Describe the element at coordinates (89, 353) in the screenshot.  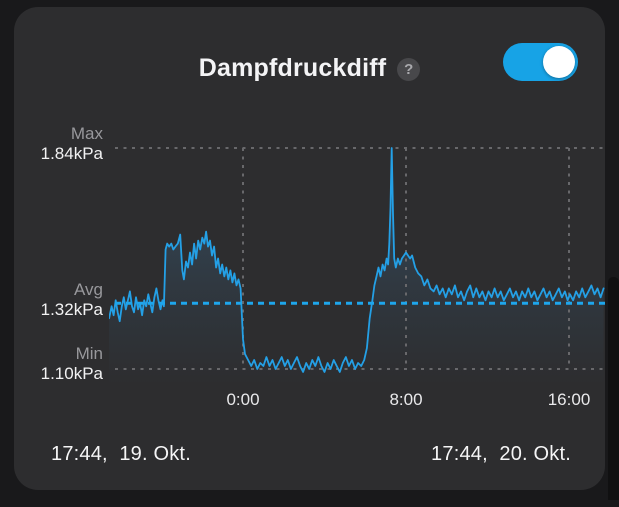
I see `min-label: Min` at that location.